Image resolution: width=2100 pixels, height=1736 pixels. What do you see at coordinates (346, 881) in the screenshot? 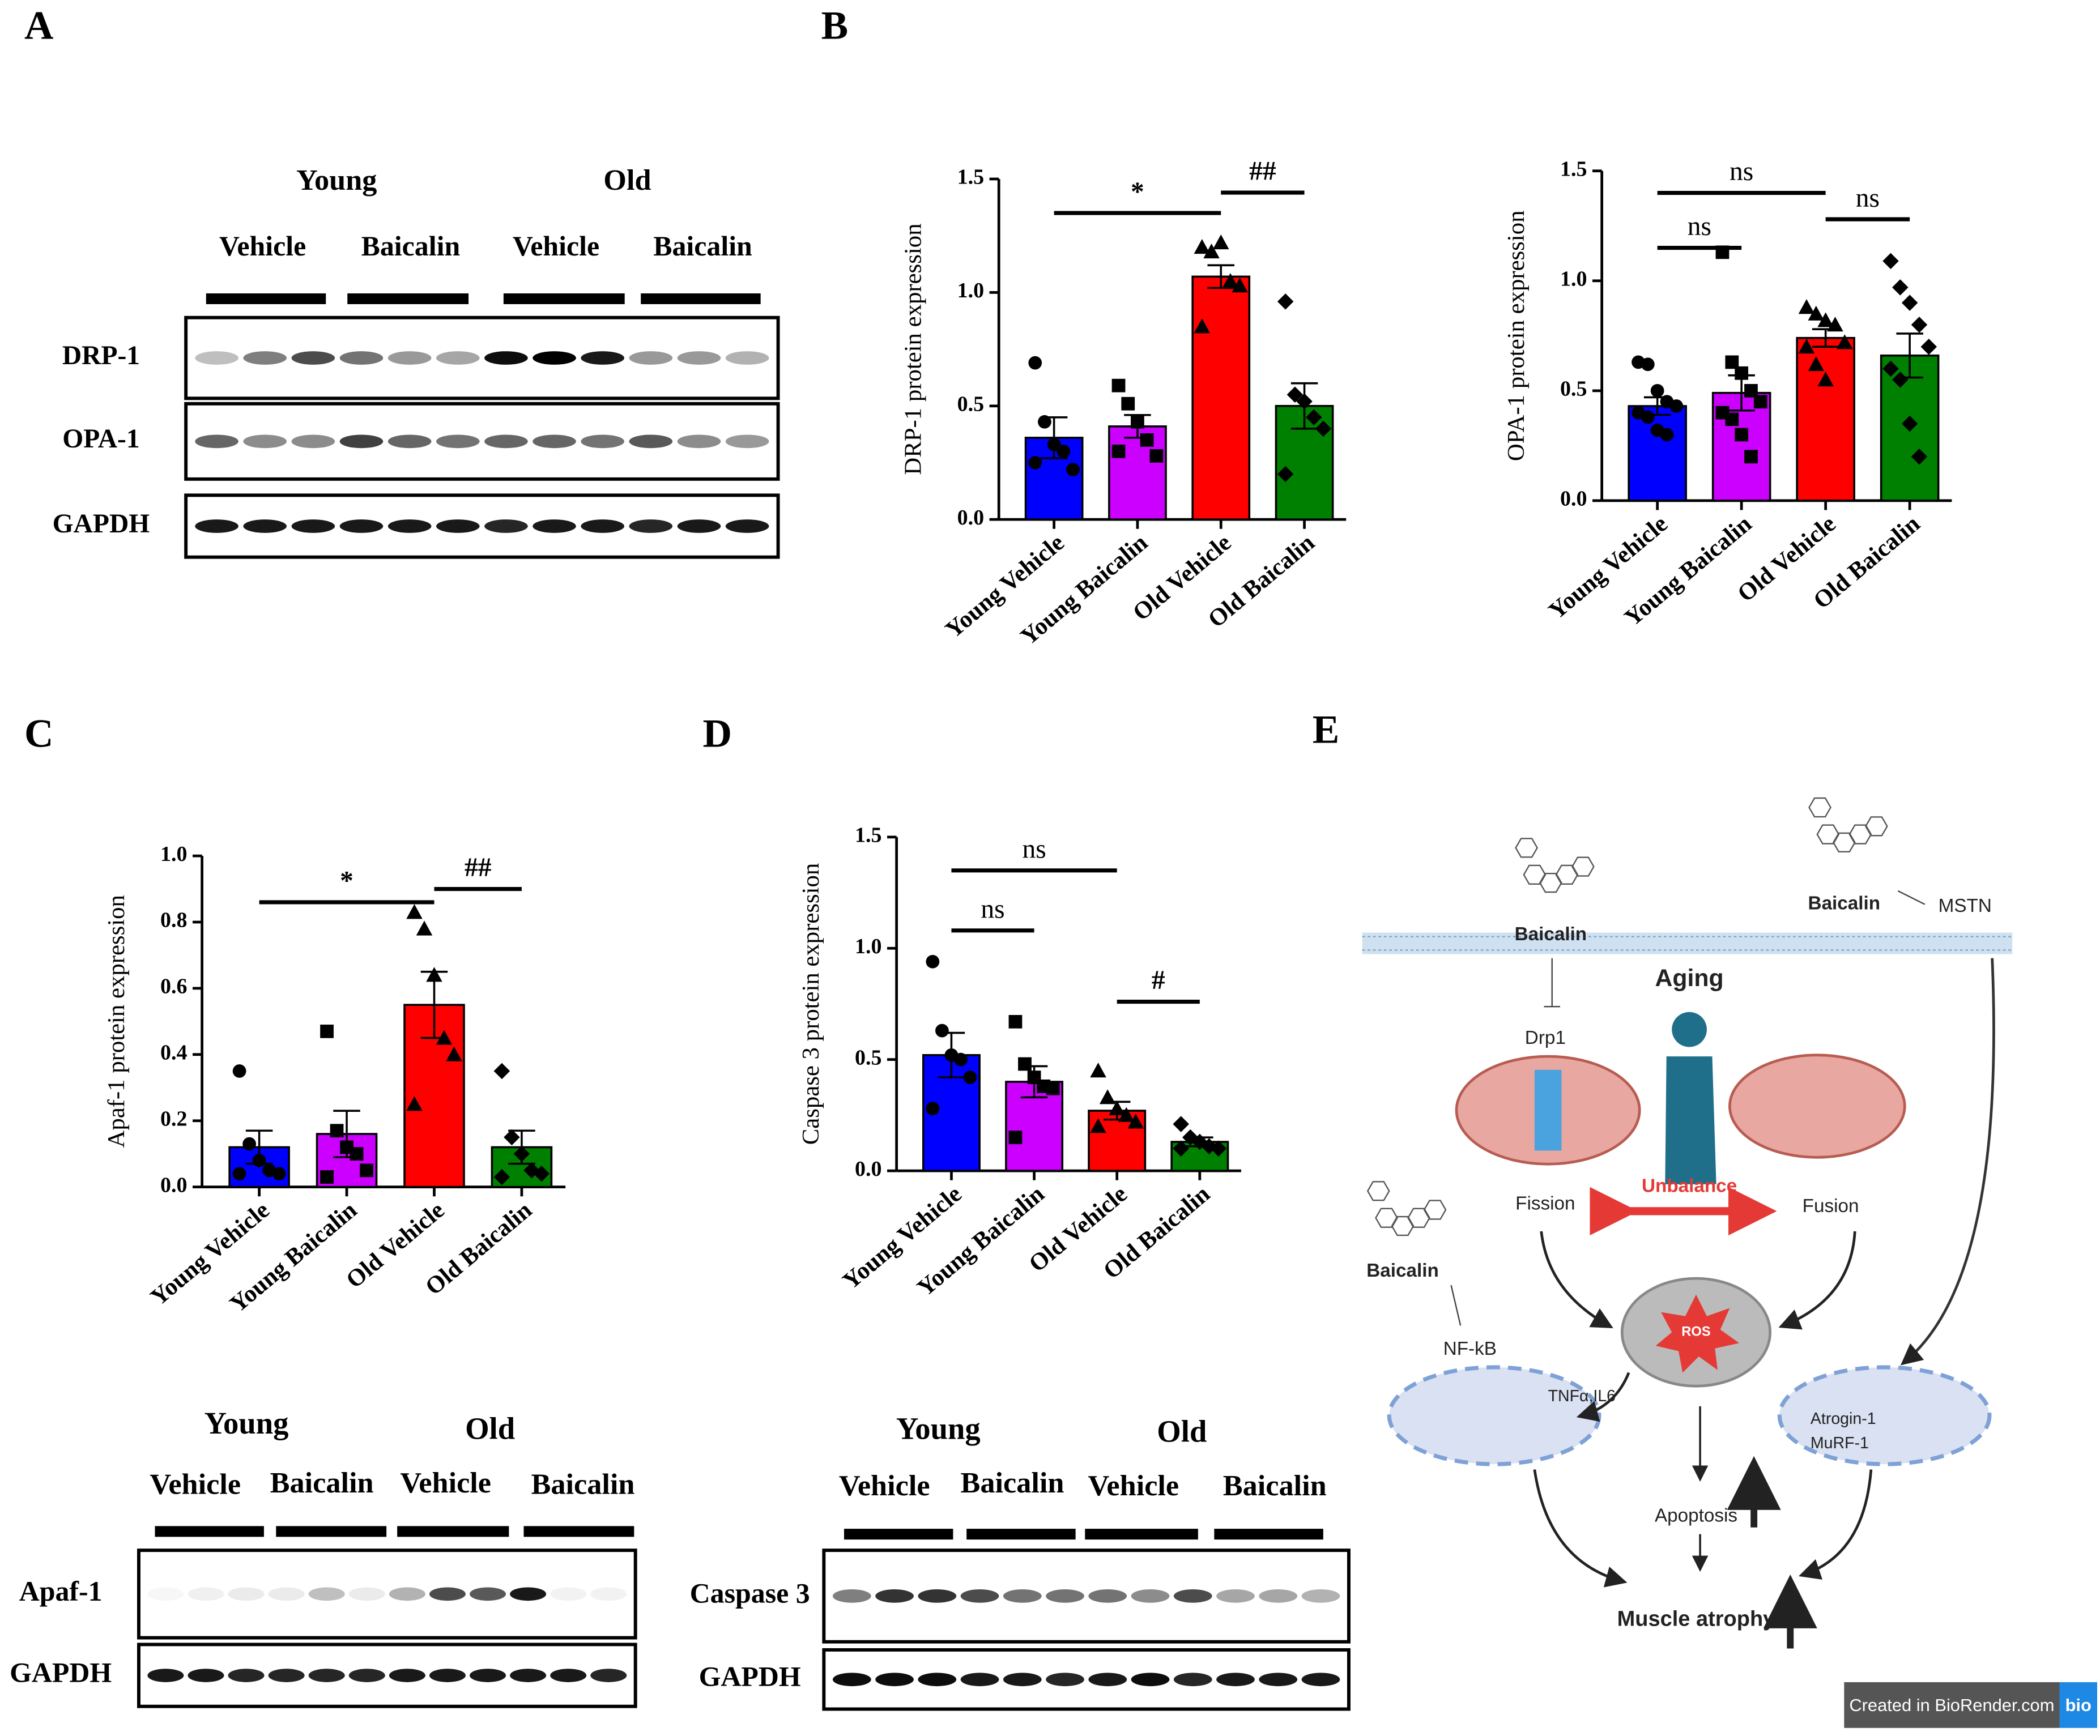
I see `significance-label: *` at bounding box center [346, 881].